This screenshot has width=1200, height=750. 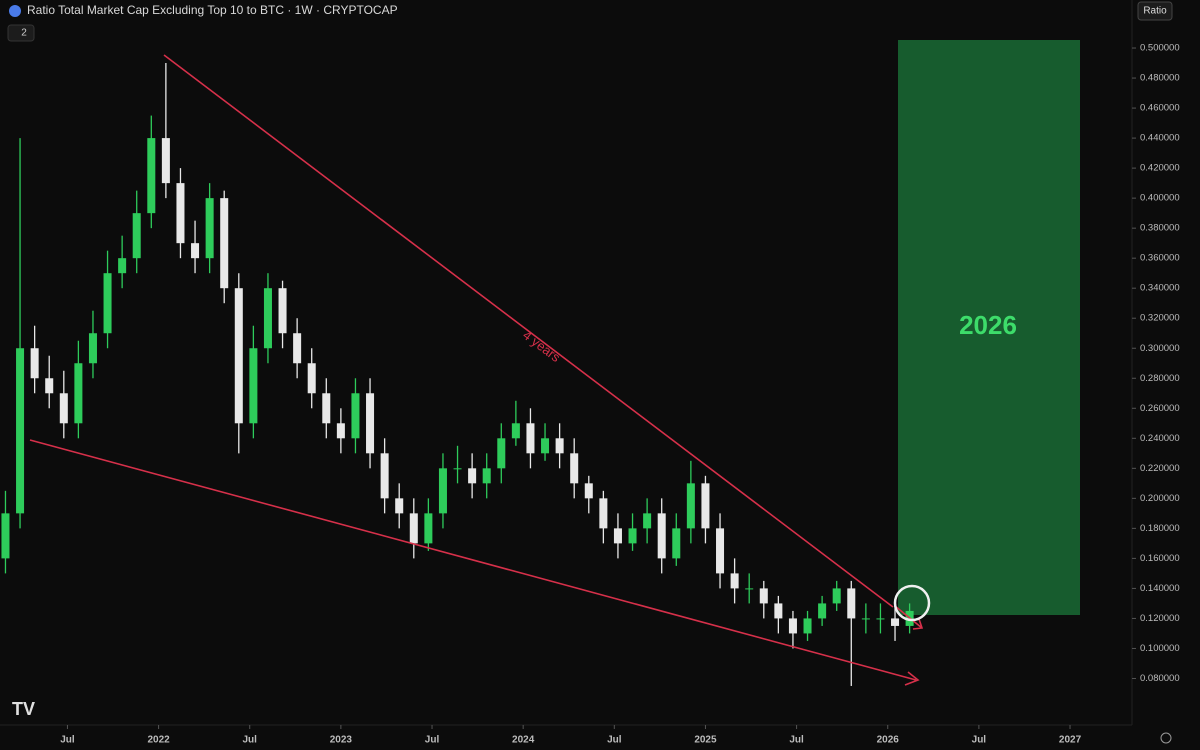 I want to click on scale-button, so click(x=1155, y=11).